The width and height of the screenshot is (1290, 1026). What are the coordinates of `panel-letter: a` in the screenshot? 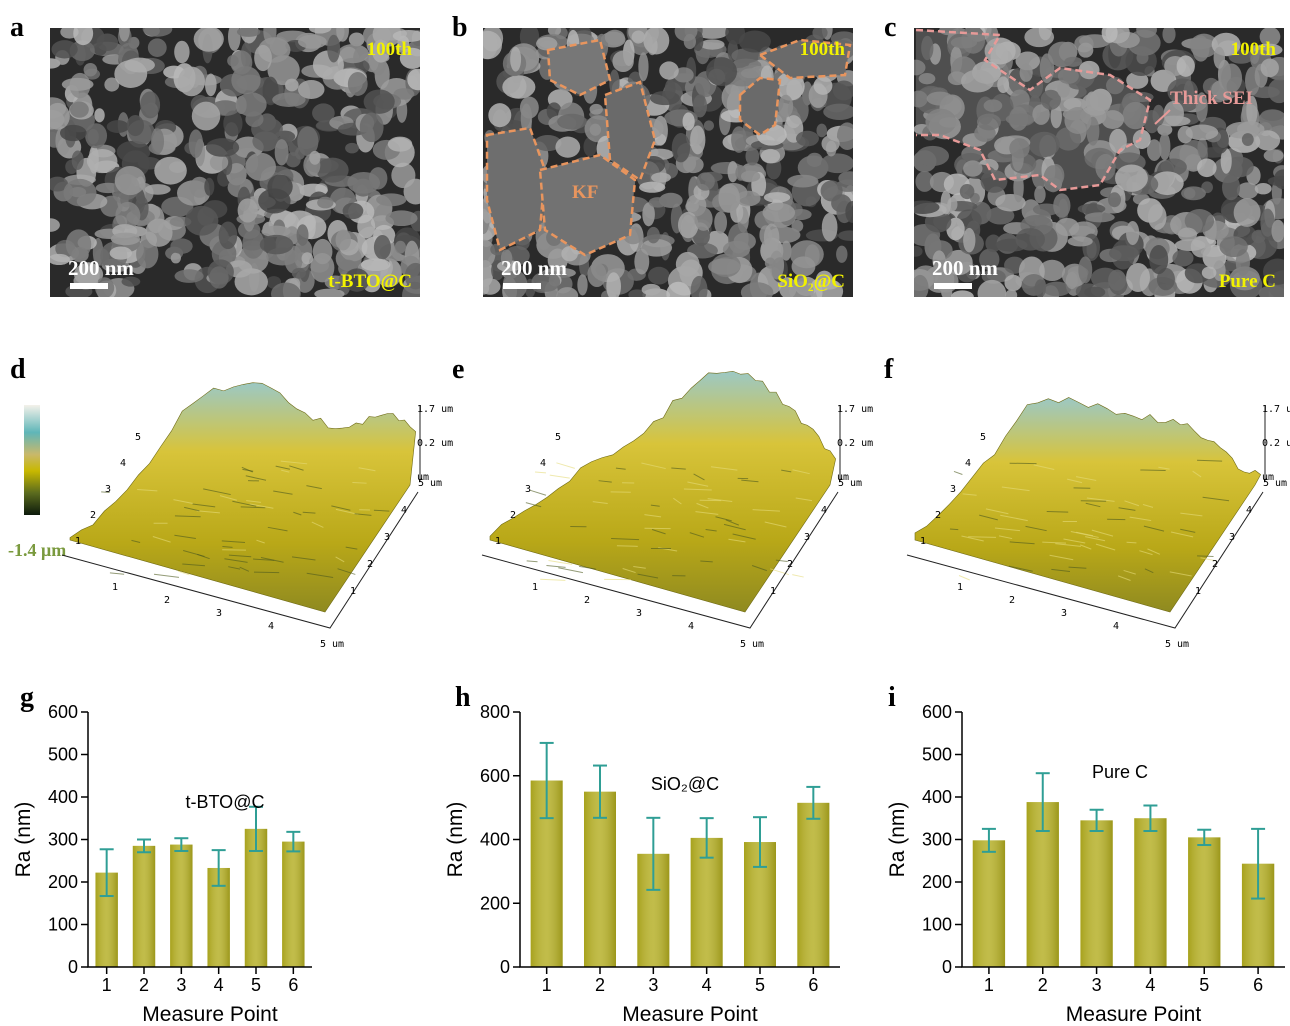 It's located at (17, 27).